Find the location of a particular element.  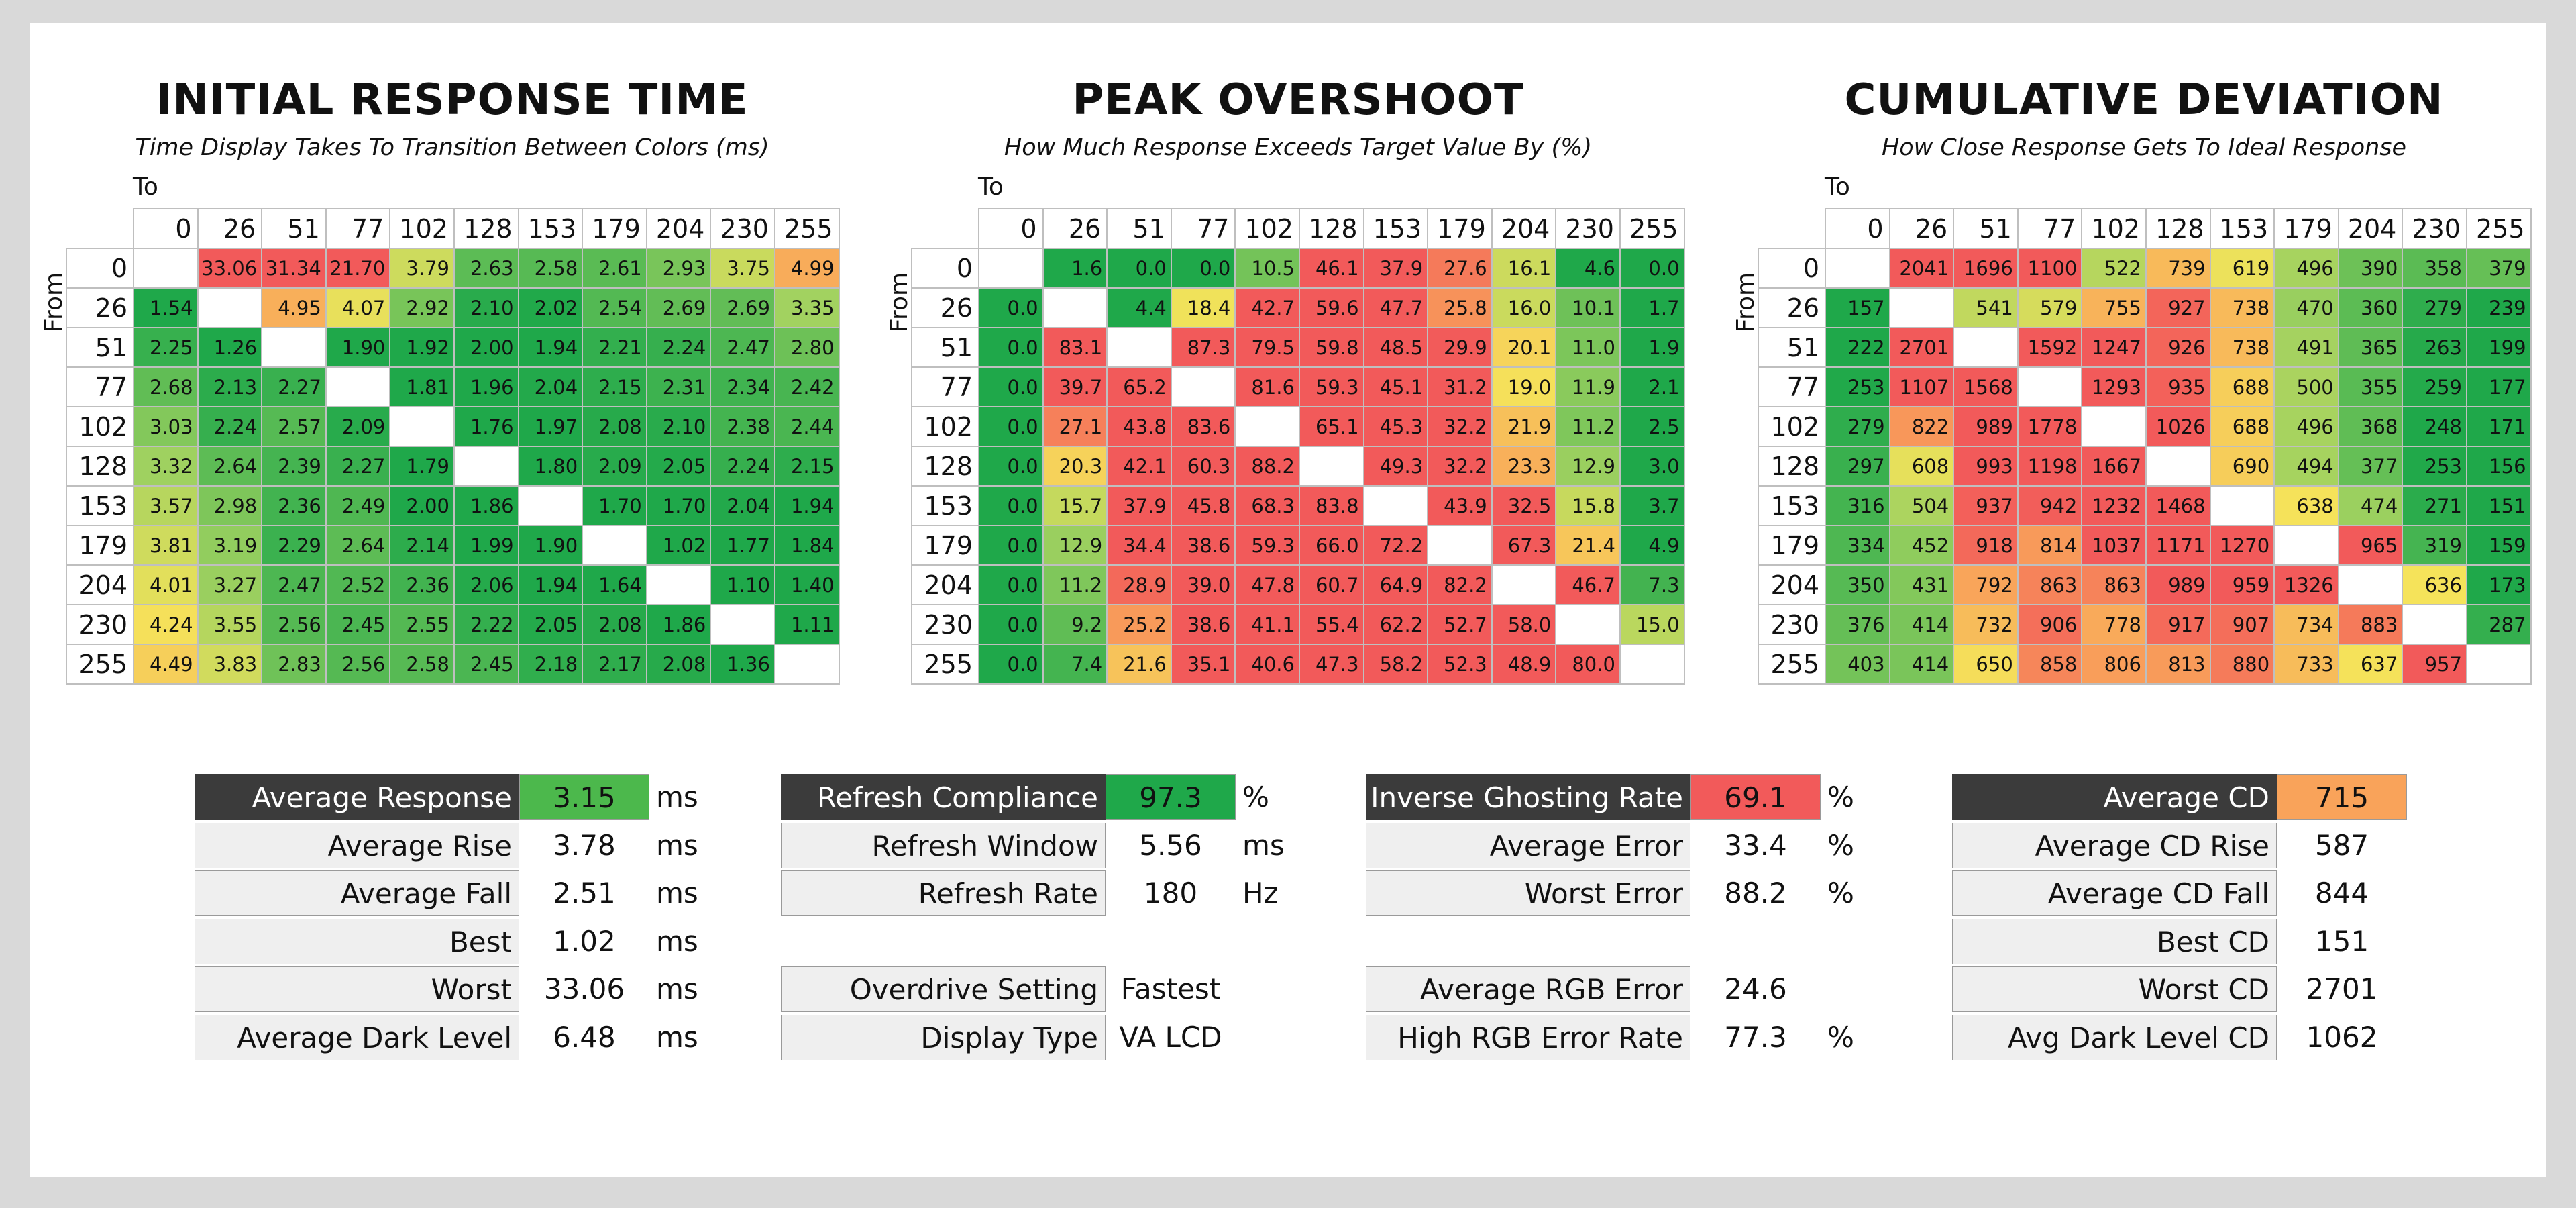

heatmap-cell: 58.0 is located at coordinates (1524, 624).